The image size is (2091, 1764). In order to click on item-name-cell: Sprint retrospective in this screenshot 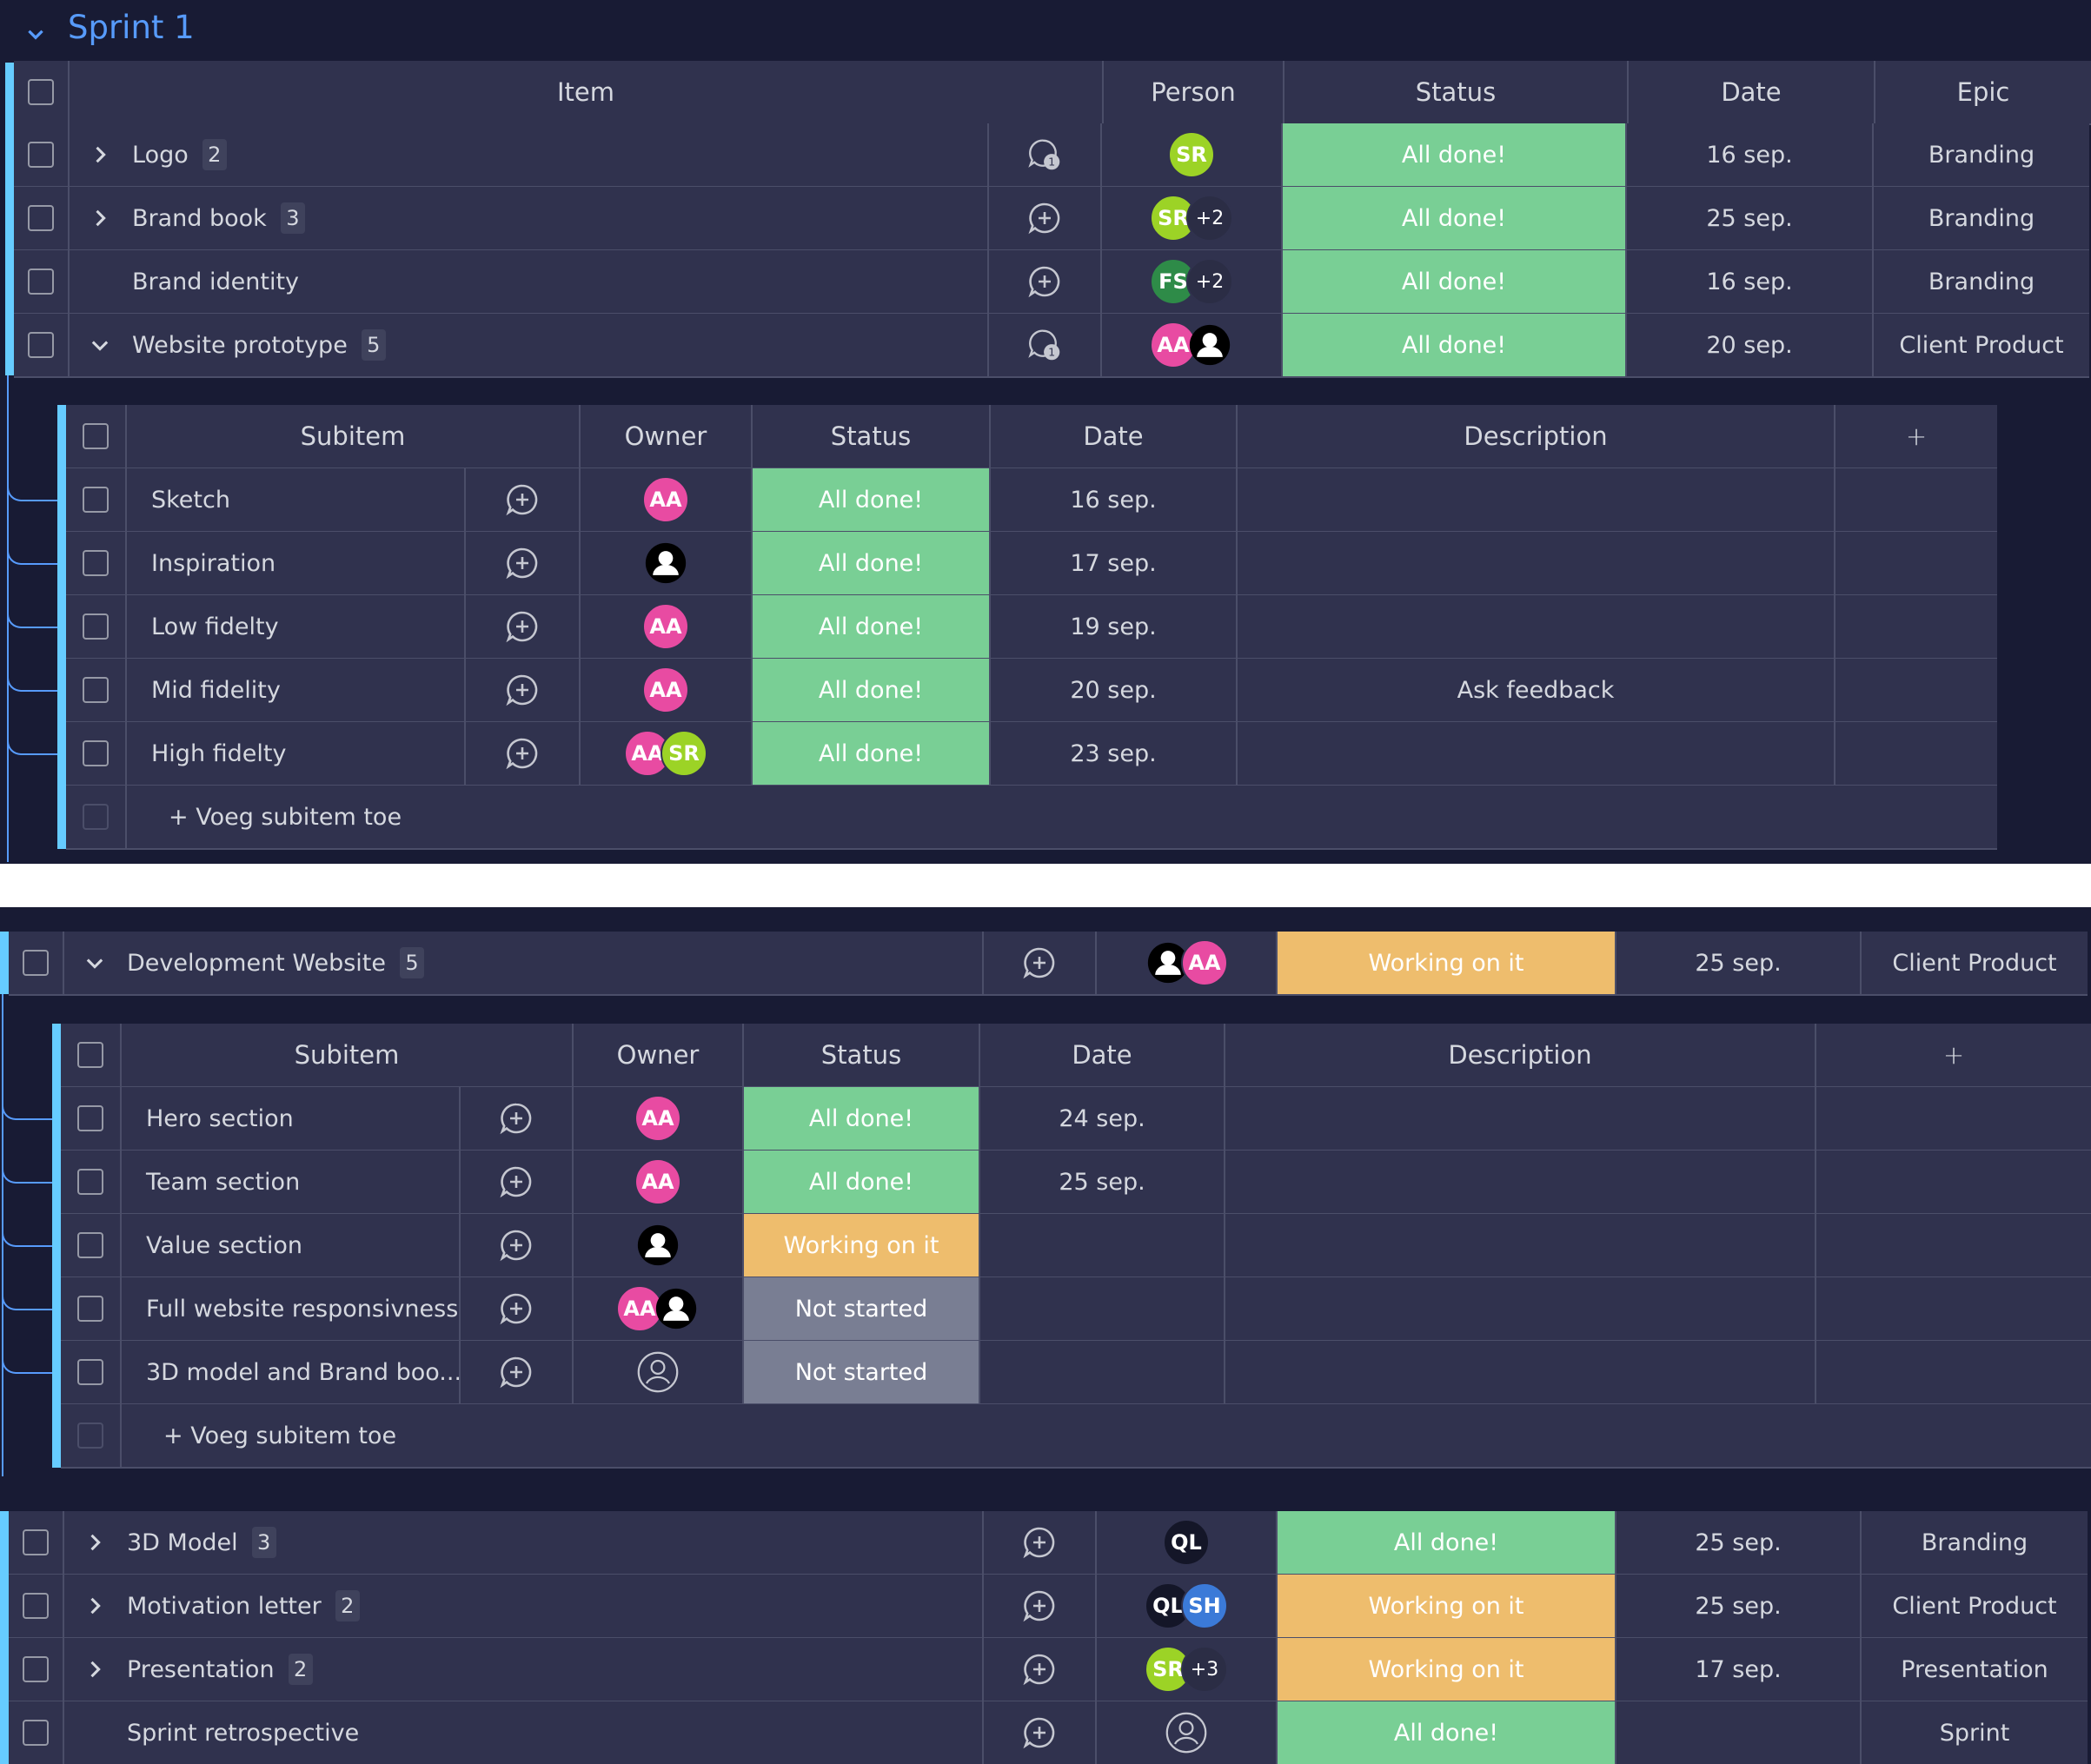, I will do `click(524, 1732)`.